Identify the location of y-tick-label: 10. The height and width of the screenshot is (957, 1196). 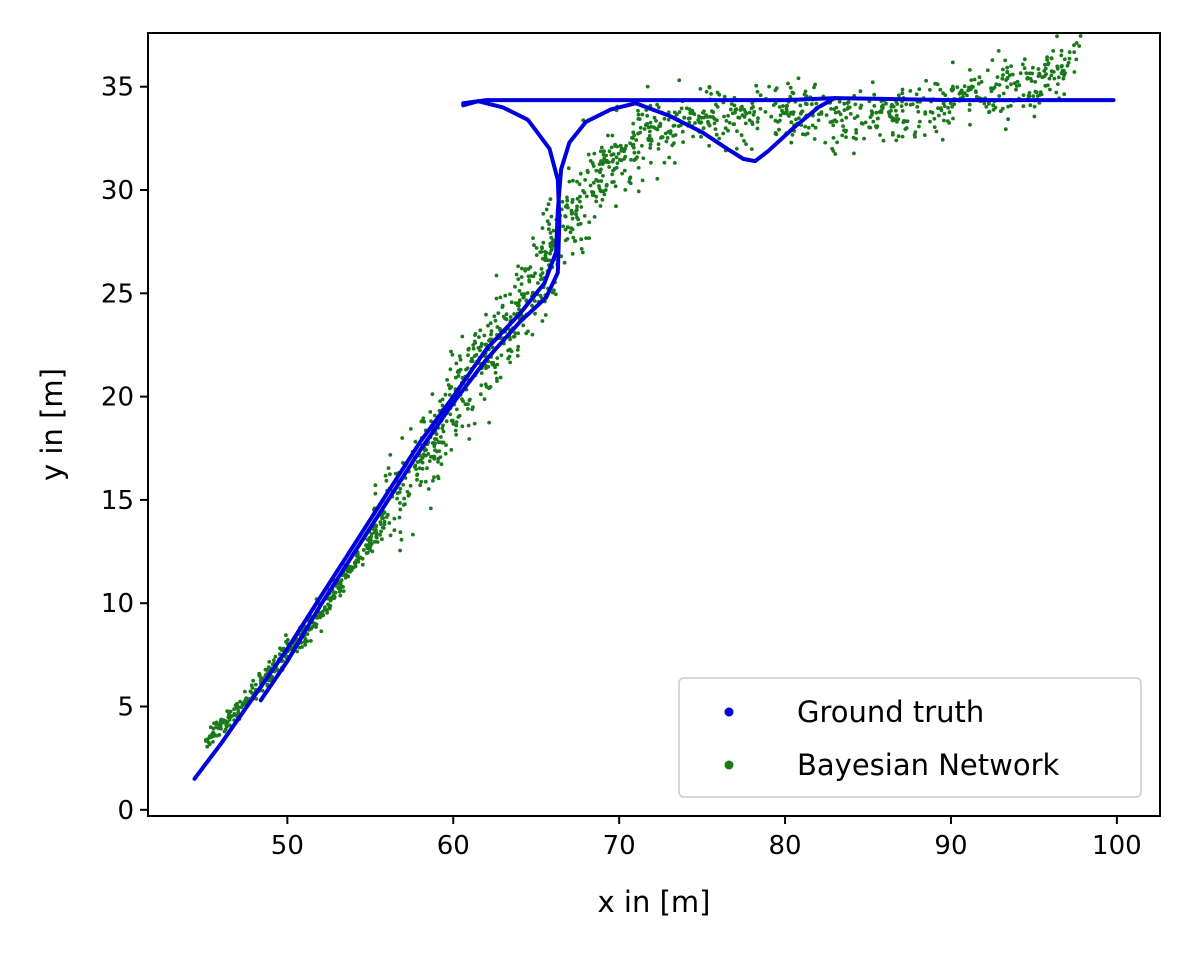
(117, 604).